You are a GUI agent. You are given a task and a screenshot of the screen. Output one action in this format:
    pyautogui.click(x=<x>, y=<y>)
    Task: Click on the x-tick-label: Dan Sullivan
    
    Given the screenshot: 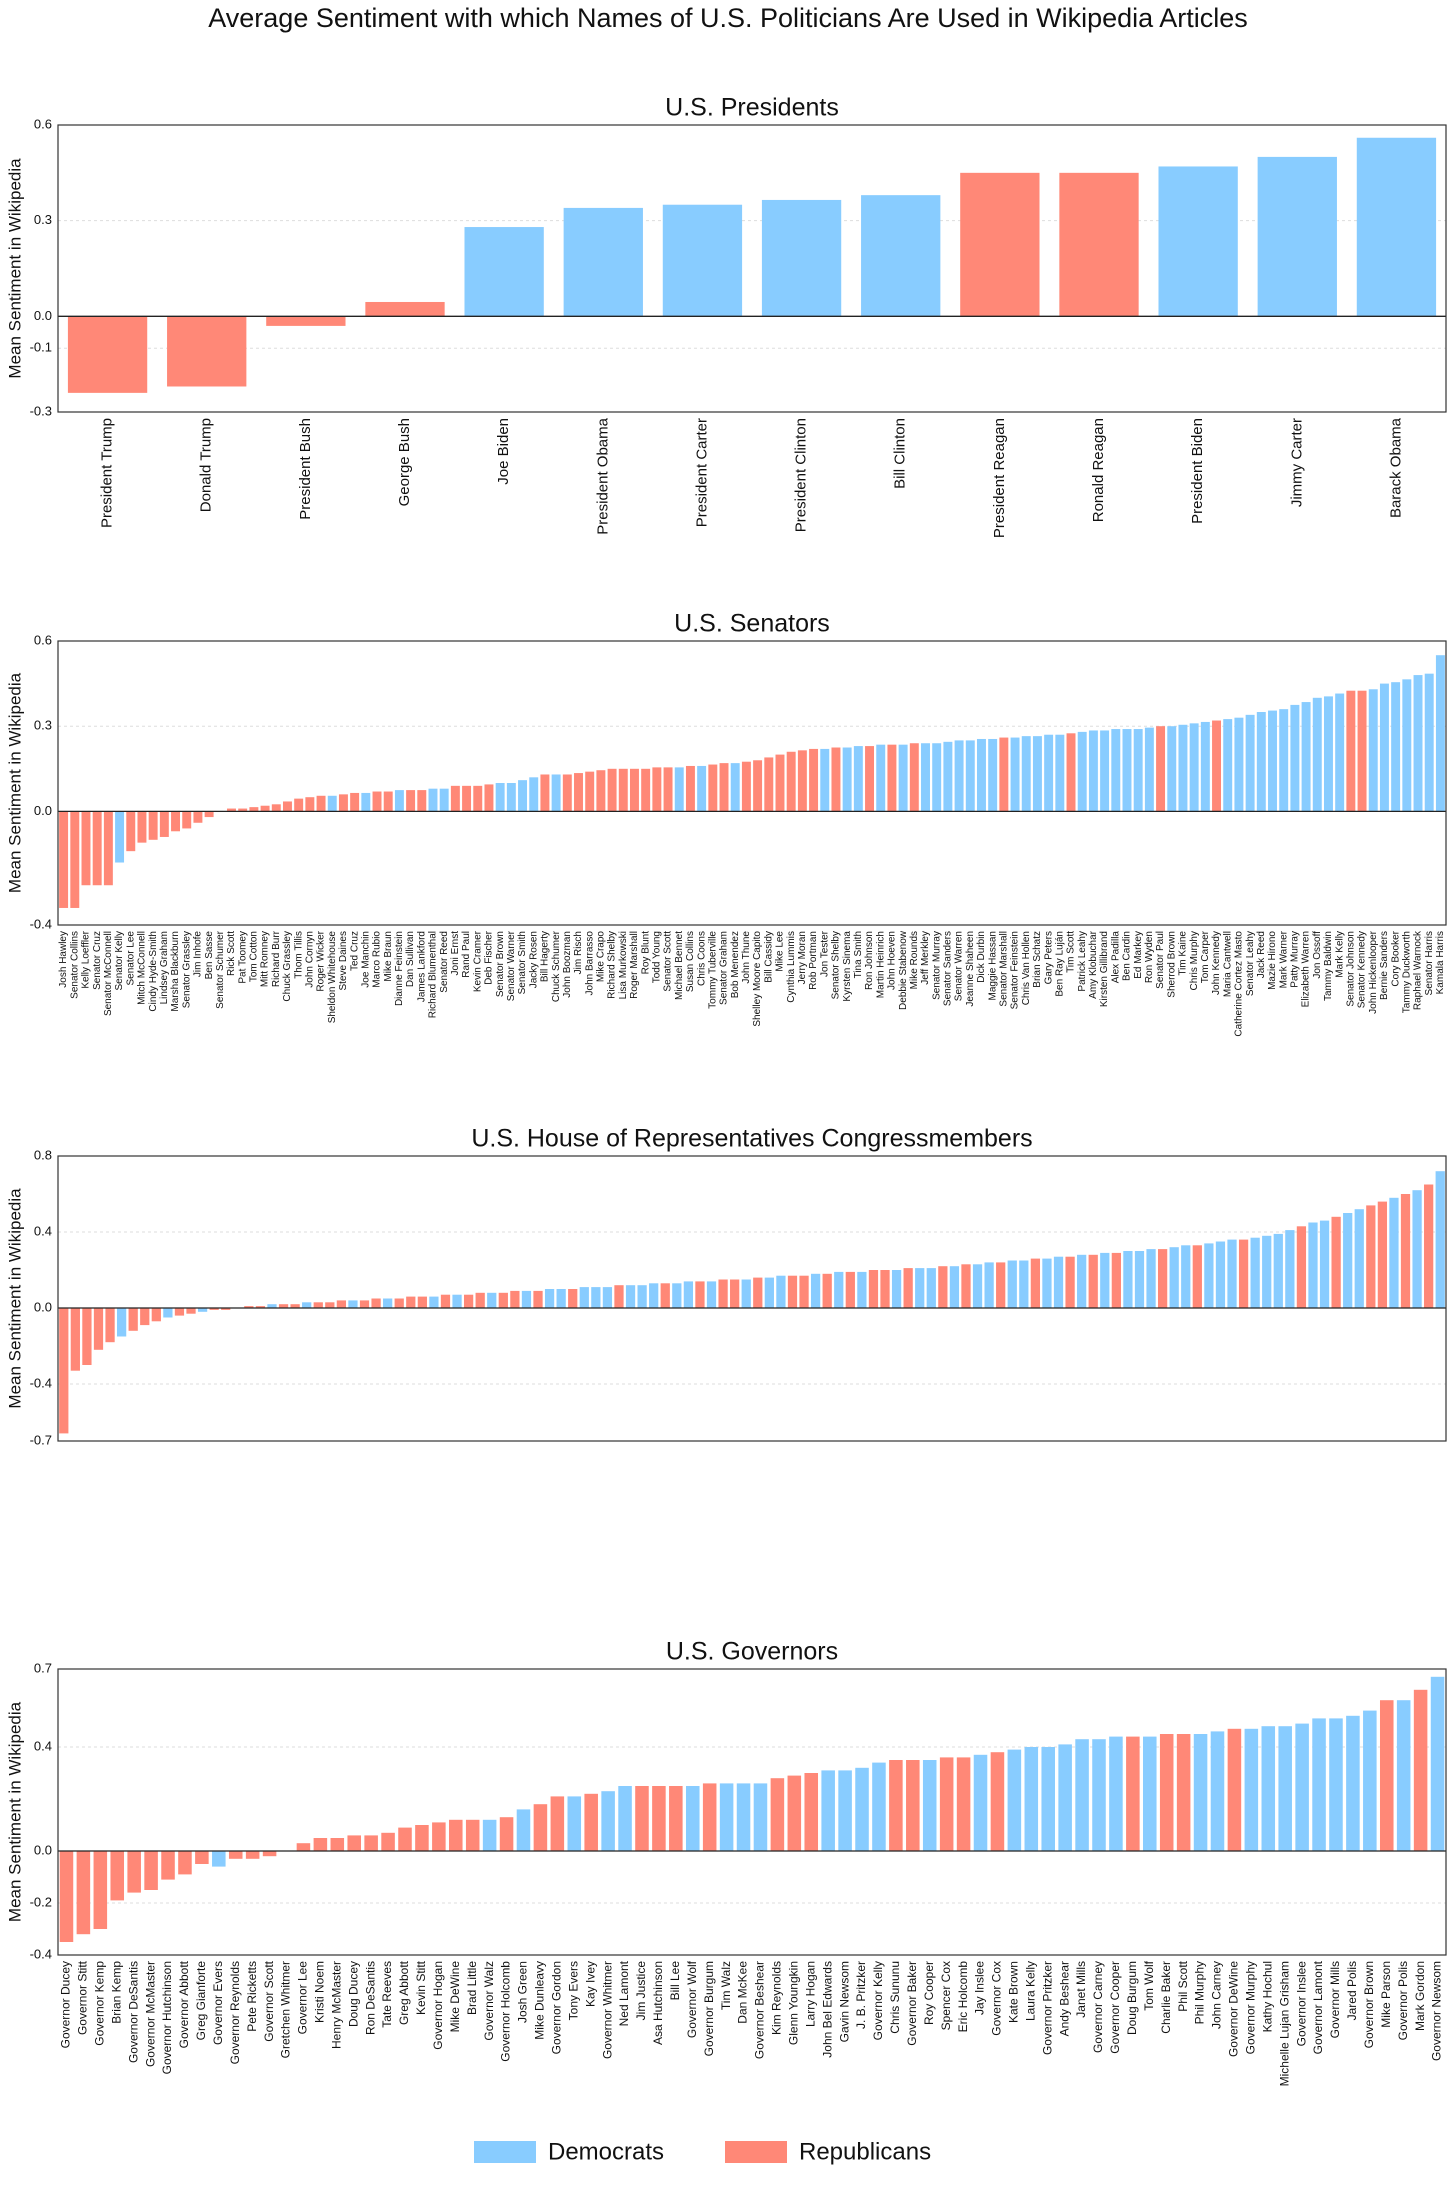 What is the action you would take?
    pyautogui.click(x=410, y=959)
    